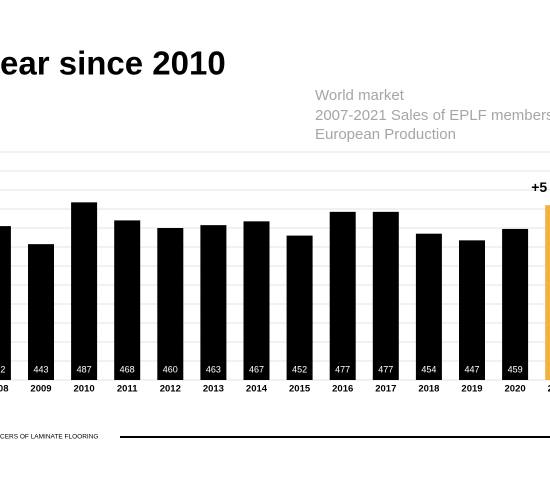 The width and height of the screenshot is (550, 480). Describe the element at coordinates (213, 369) in the screenshot. I see `value-label: 463` at that location.